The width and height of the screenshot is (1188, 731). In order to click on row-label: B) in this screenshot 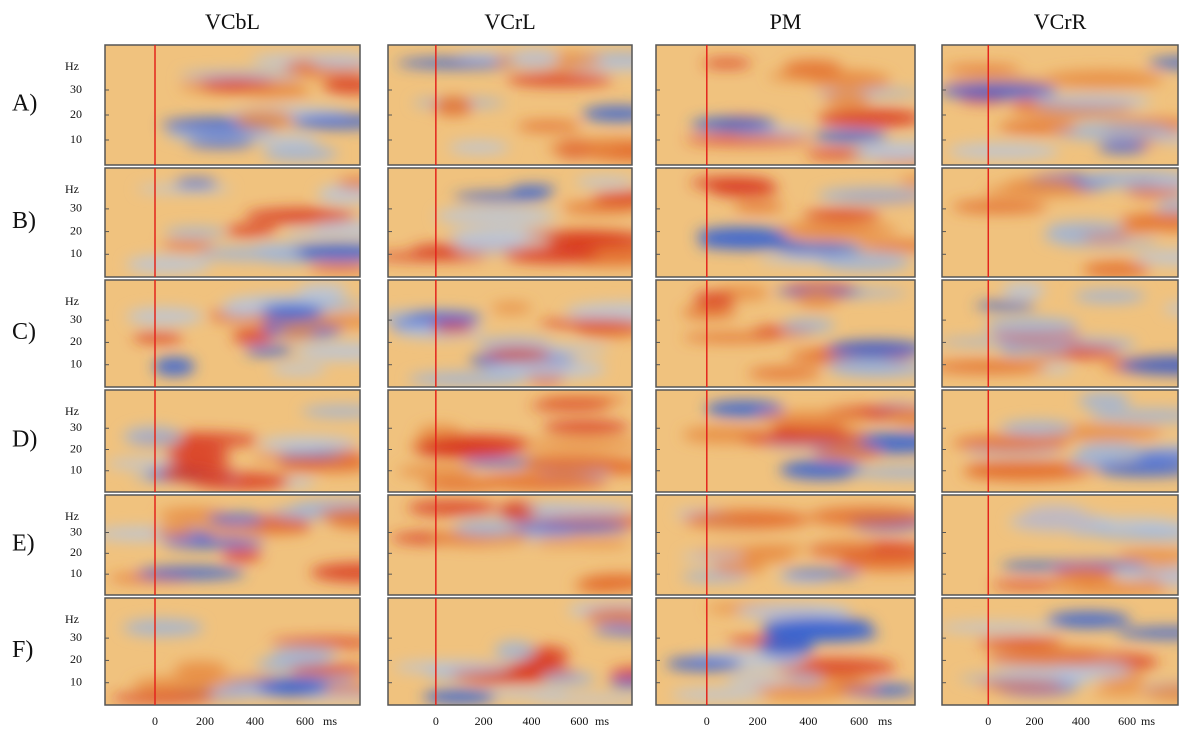, I will do `click(24, 221)`.